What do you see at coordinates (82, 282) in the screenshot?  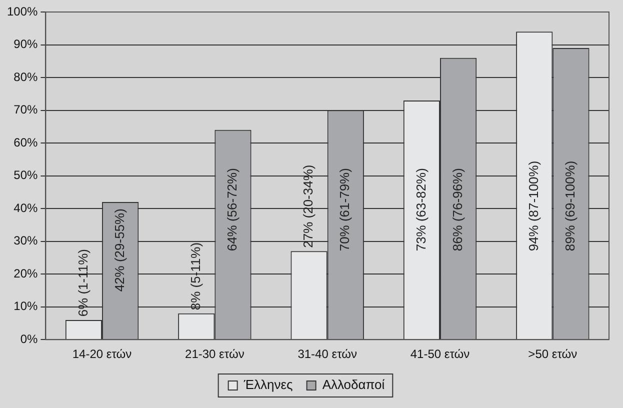 I see `data-label: 6% (1-11%)` at bounding box center [82, 282].